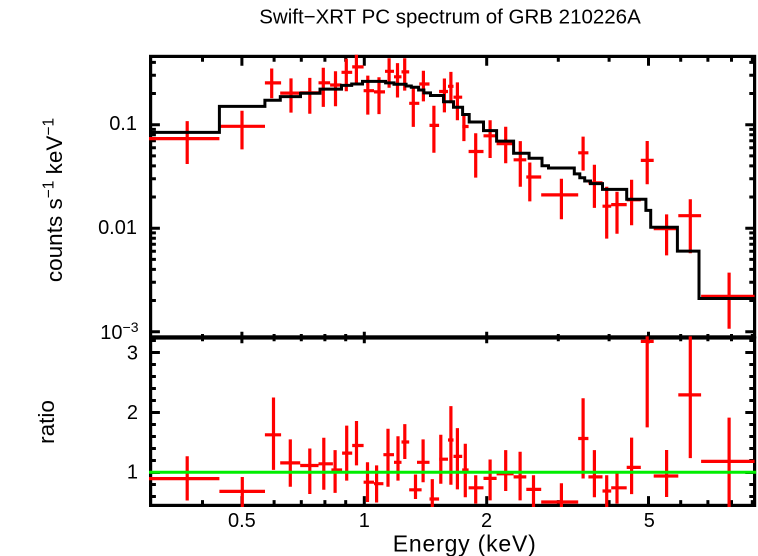 The width and height of the screenshot is (758, 556). Describe the element at coordinates (117, 228) in the screenshot. I see `svg-text: 0.01` at that location.